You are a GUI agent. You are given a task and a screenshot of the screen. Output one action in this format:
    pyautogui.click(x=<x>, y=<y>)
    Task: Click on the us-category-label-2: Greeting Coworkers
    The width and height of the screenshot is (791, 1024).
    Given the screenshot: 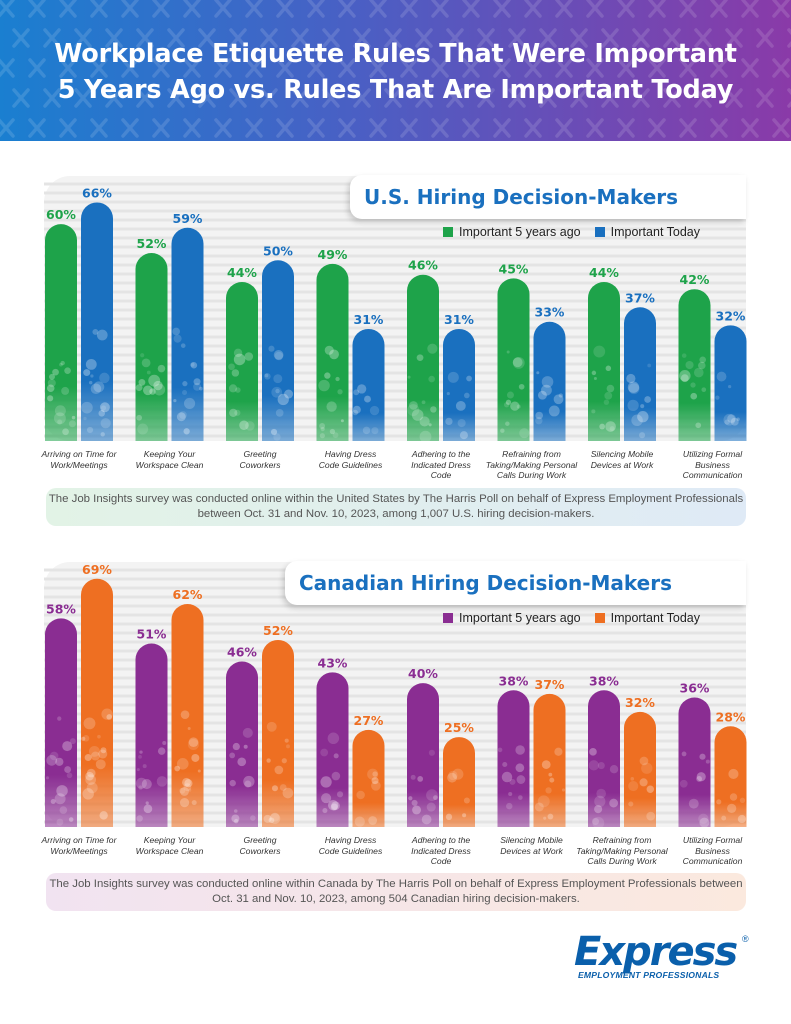 What is the action you would take?
    pyautogui.click(x=260, y=459)
    